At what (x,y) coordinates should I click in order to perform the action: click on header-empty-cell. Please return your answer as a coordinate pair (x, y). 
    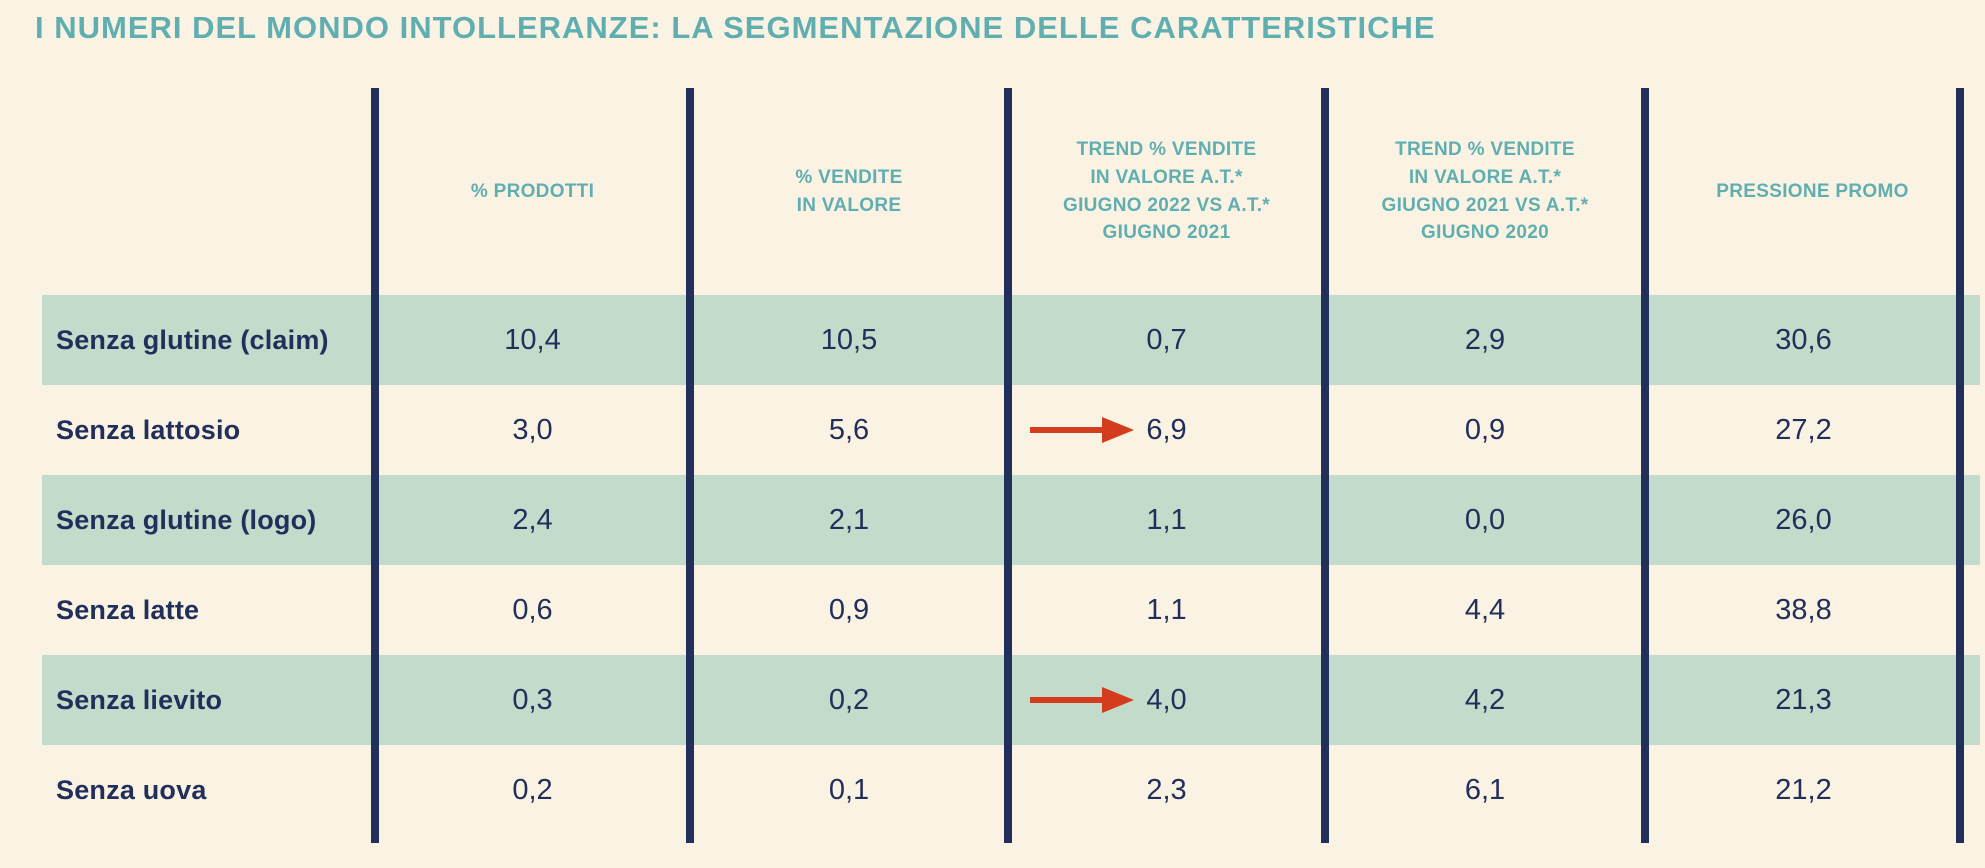
    Looking at the image, I should click on (208, 191).